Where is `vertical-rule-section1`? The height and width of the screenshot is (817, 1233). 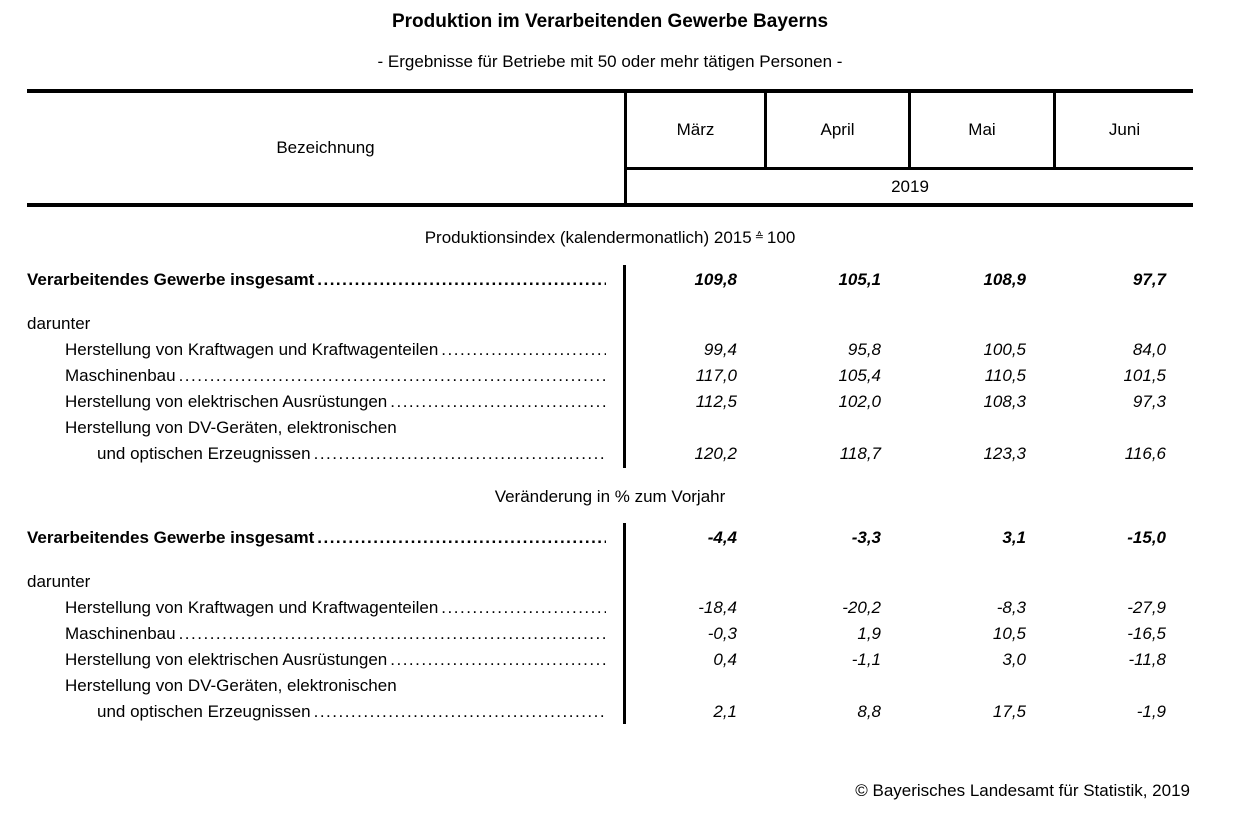 vertical-rule-section1 is located at coordinates (624, 366).